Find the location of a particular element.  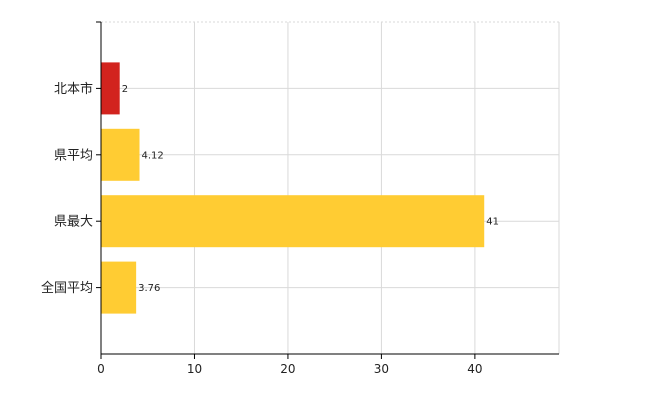

x-tick-label-20: 20 is located at coordinates (287, 369).